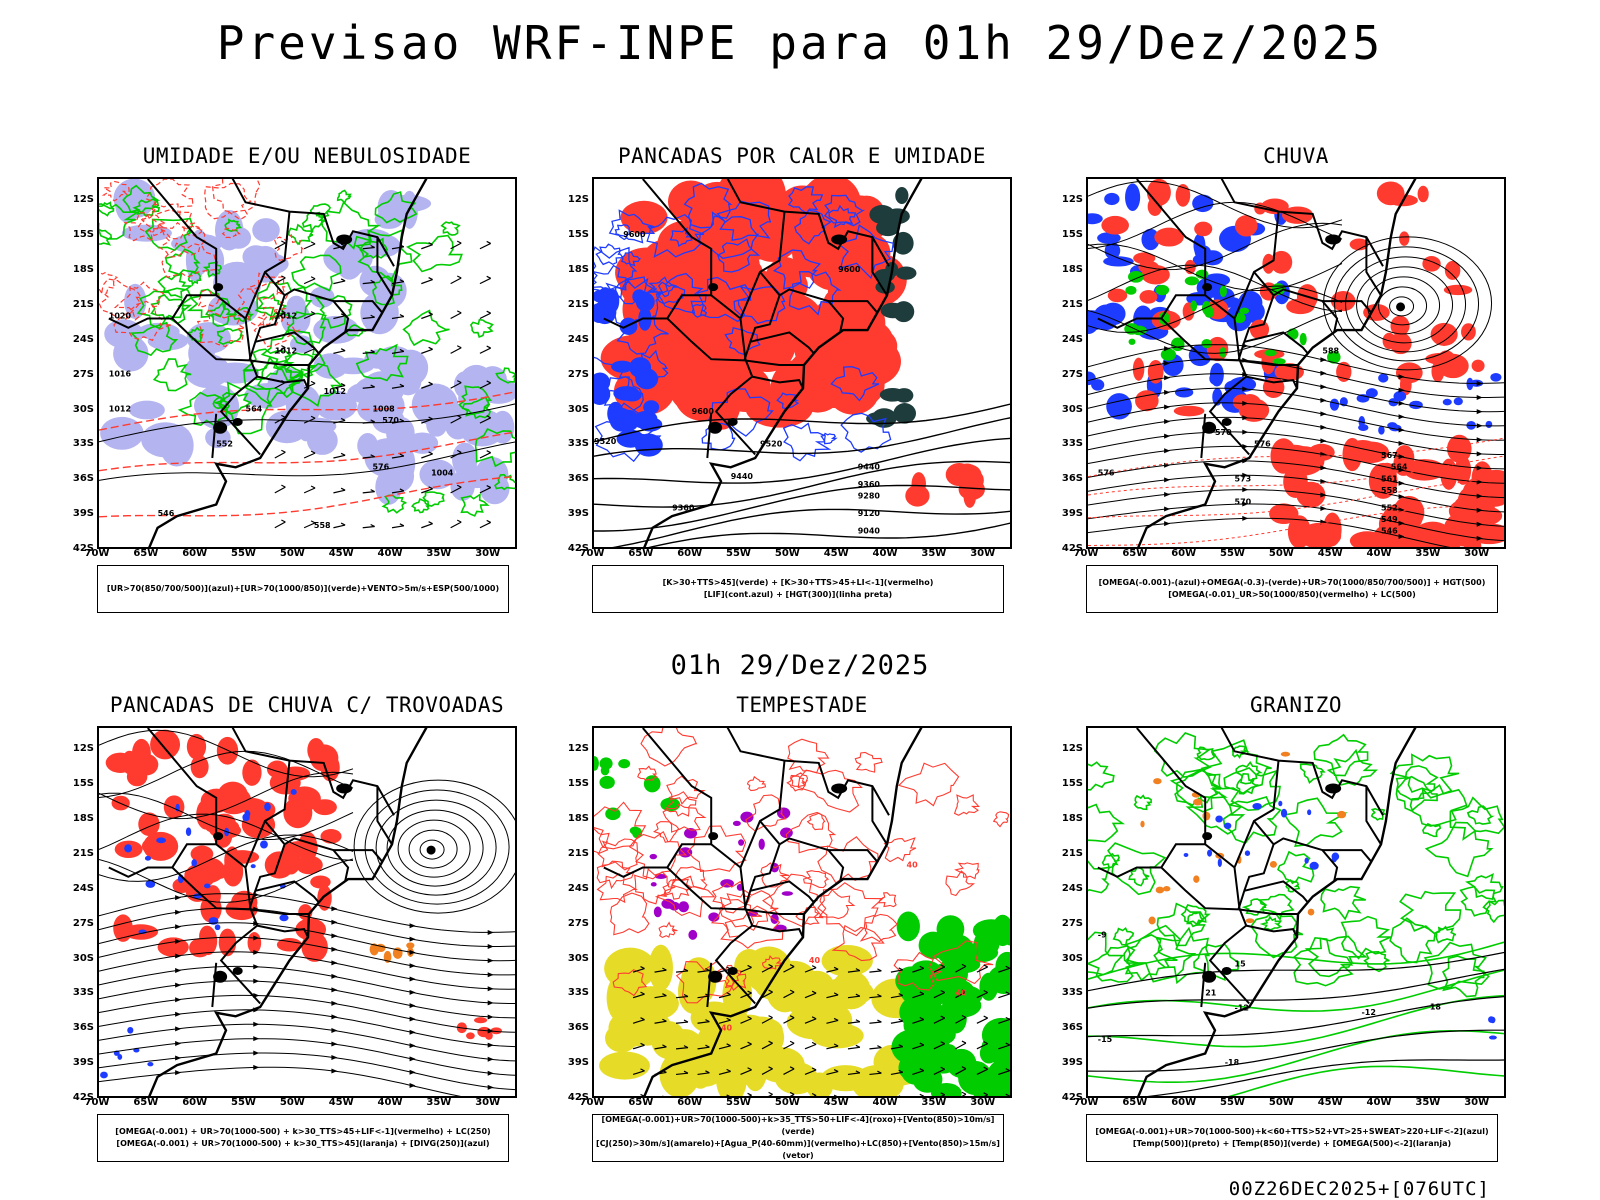 This screenshot has width=1600, height=1200. Describe the element at coordinates (1257, 363) in the screenshot. I see `geography-layer` at that location.